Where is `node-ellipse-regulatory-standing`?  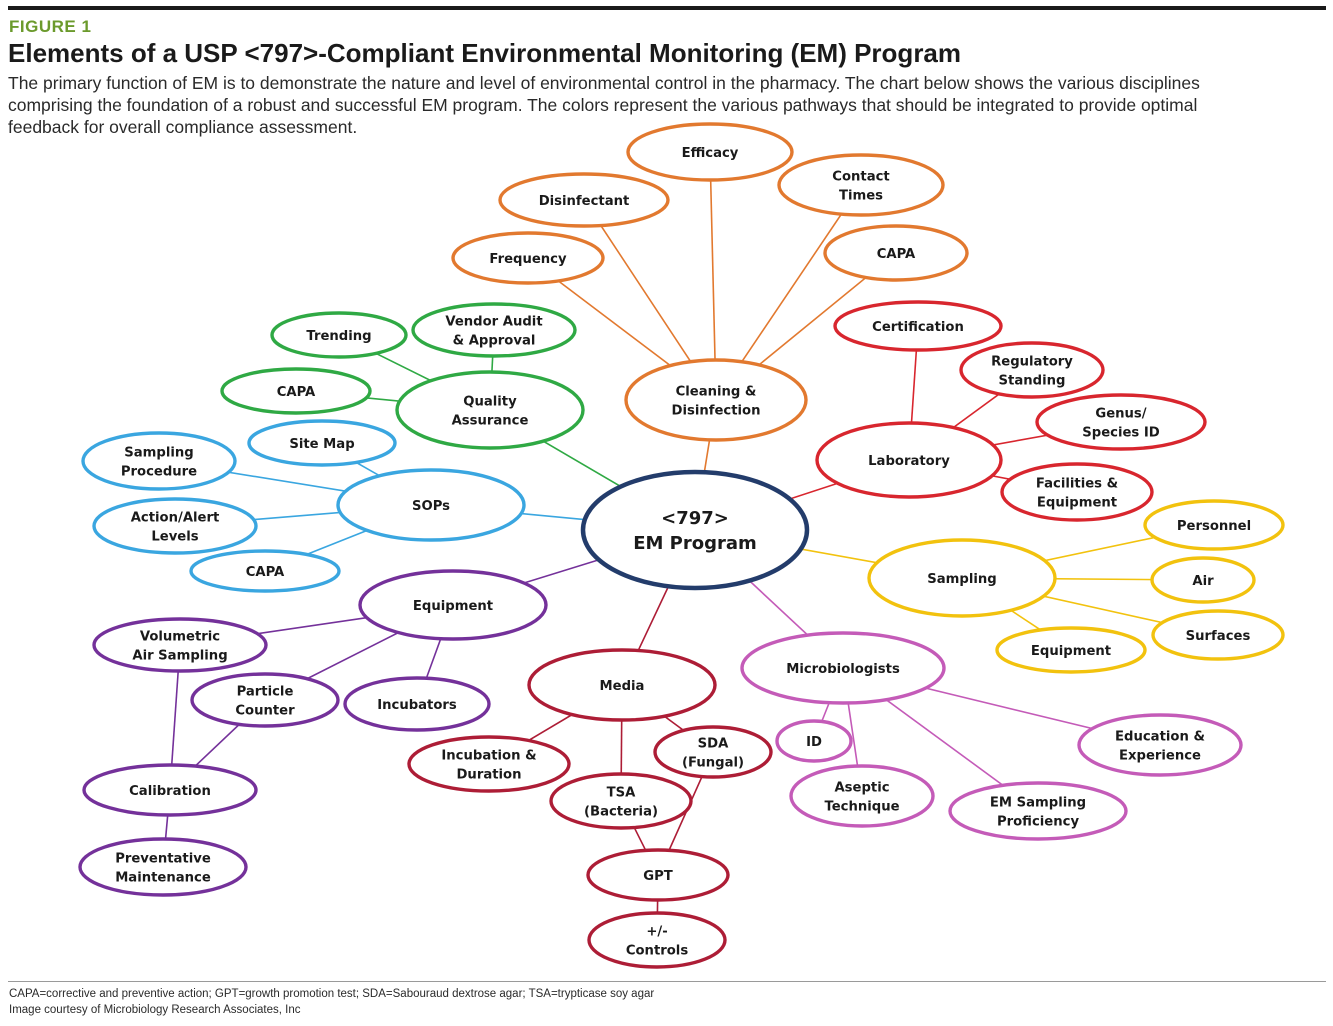 node-ellipse-regulatory-standing is located at coordinates (1032, 370).